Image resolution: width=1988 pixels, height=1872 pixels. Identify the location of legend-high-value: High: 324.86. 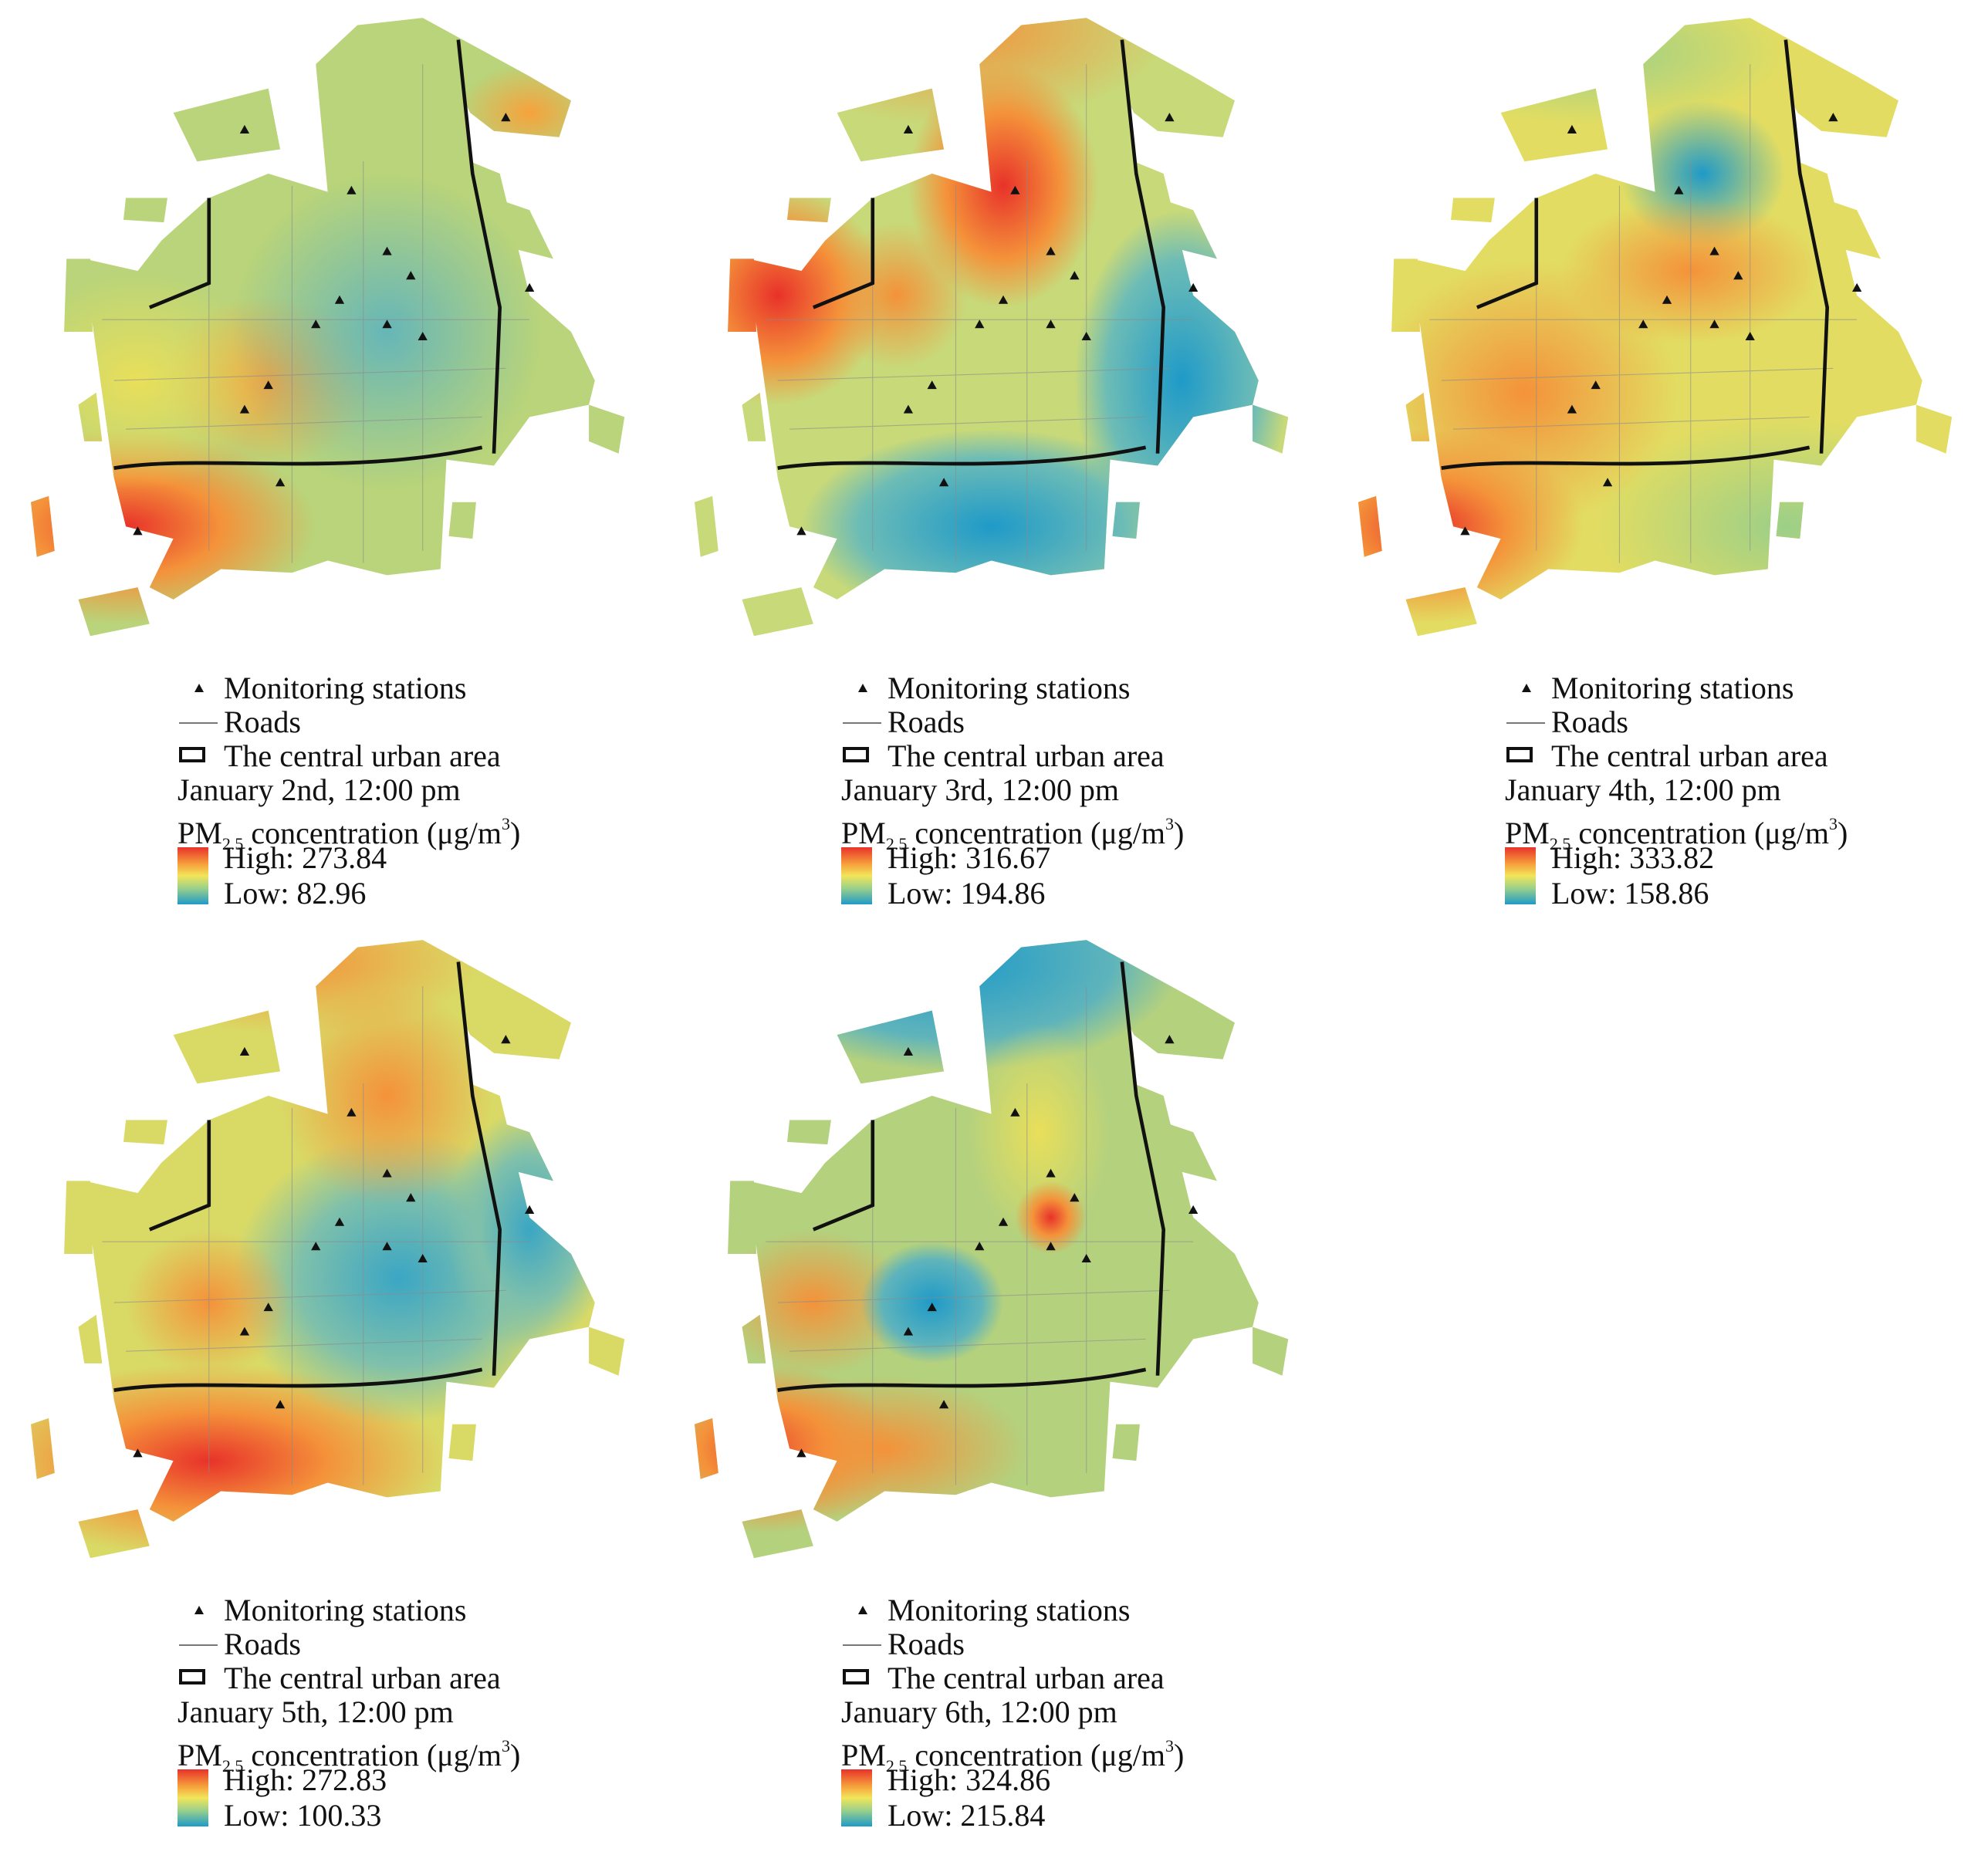
(970, 1779).